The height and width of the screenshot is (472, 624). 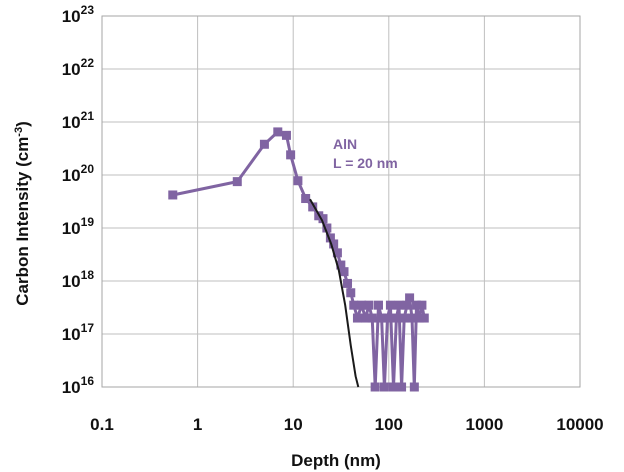 I want to click on y-tick-label: 1020, so click(x=78, y=173).